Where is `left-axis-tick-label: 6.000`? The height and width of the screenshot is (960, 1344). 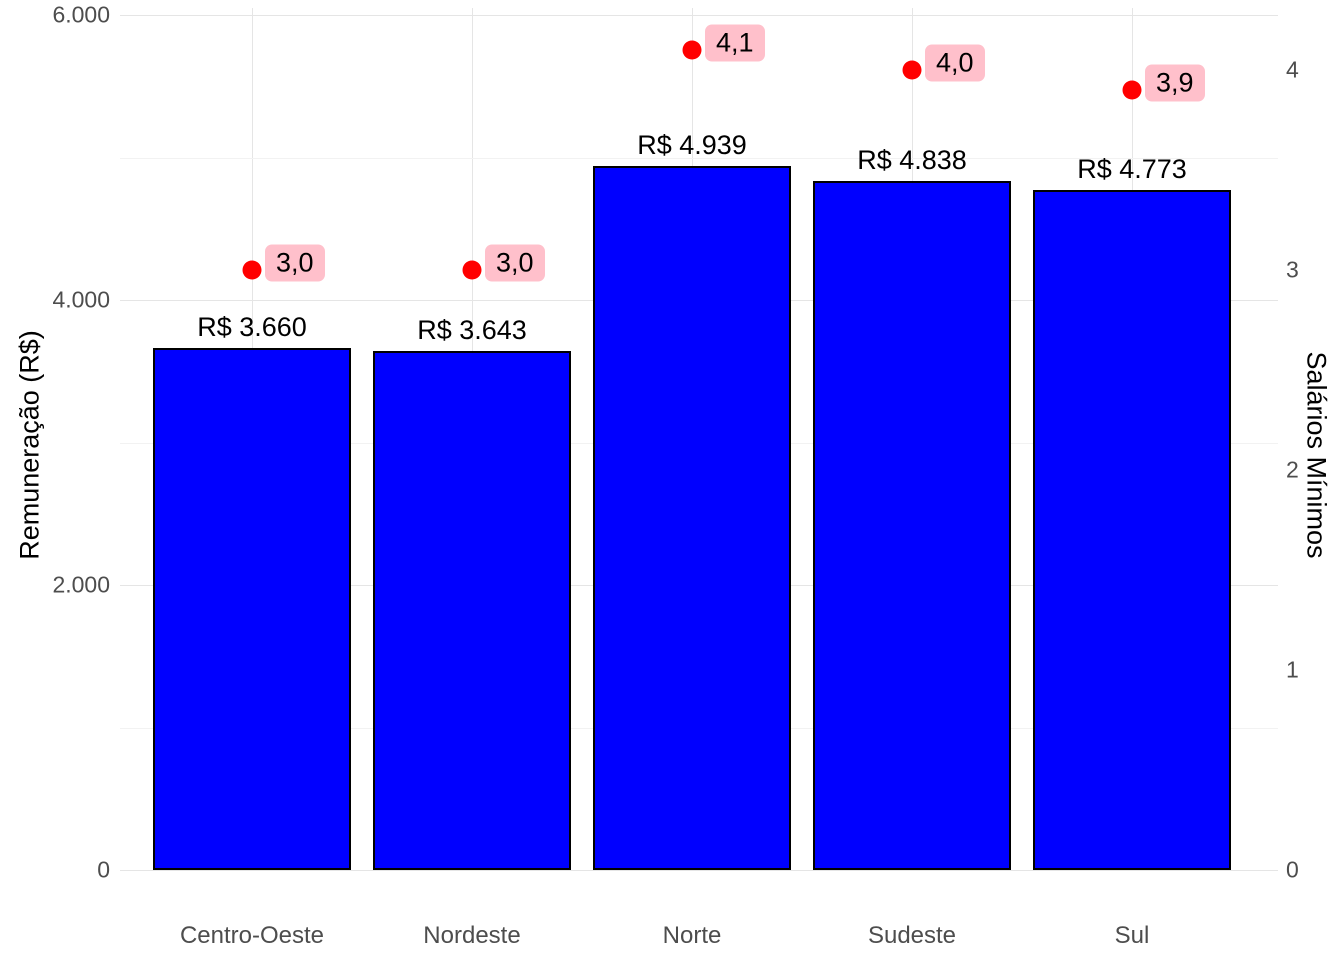
left-axis-tick-label: 6.000 is located at coordinates (81, 14).